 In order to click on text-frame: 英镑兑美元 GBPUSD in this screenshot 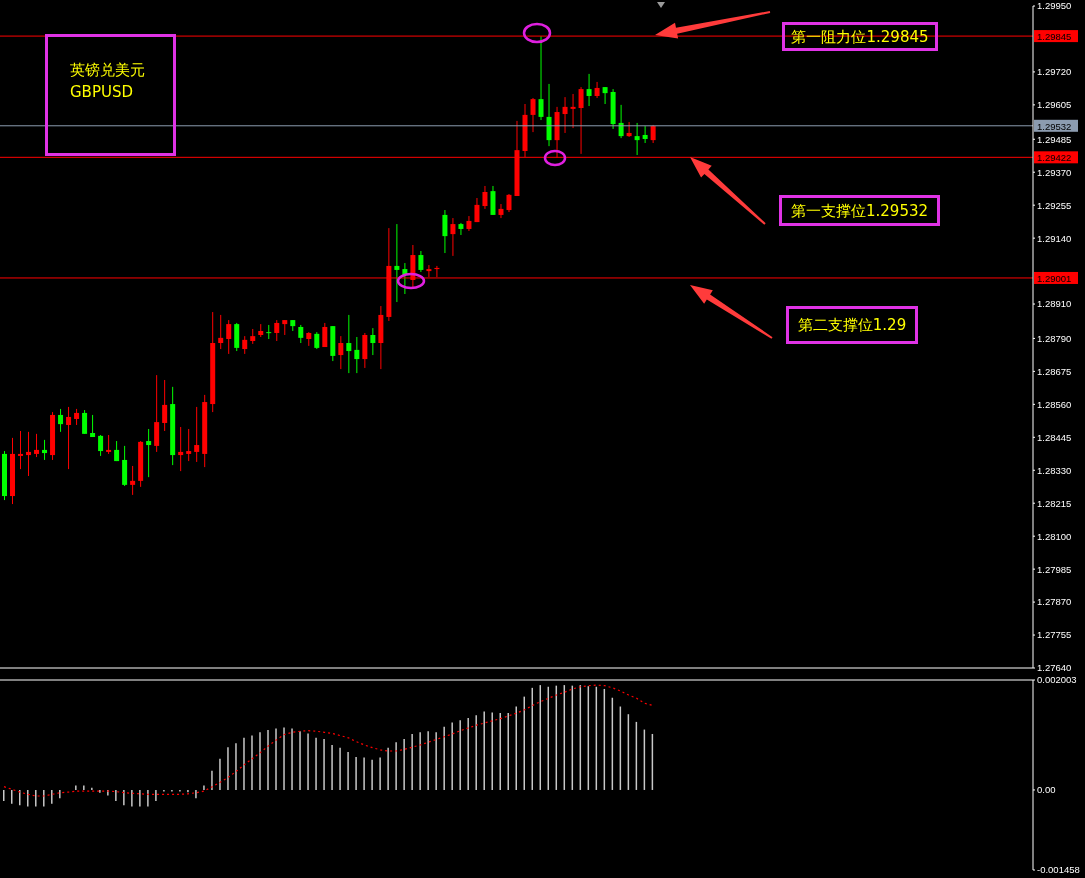, I will do `click(110, 95)`.